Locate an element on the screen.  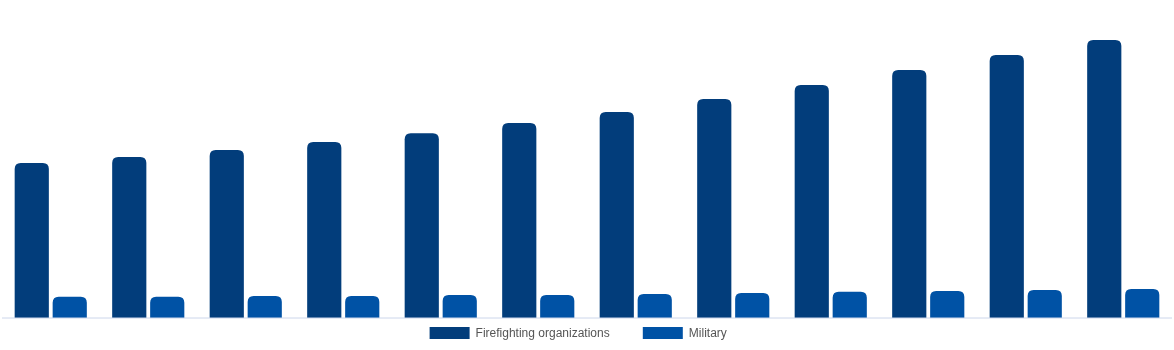
legend-label: Military is located at coordinates (707, 333).